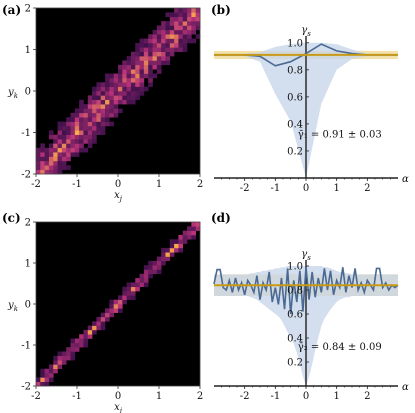  I want to click on x-tick-label: 0, so click(118, 184).